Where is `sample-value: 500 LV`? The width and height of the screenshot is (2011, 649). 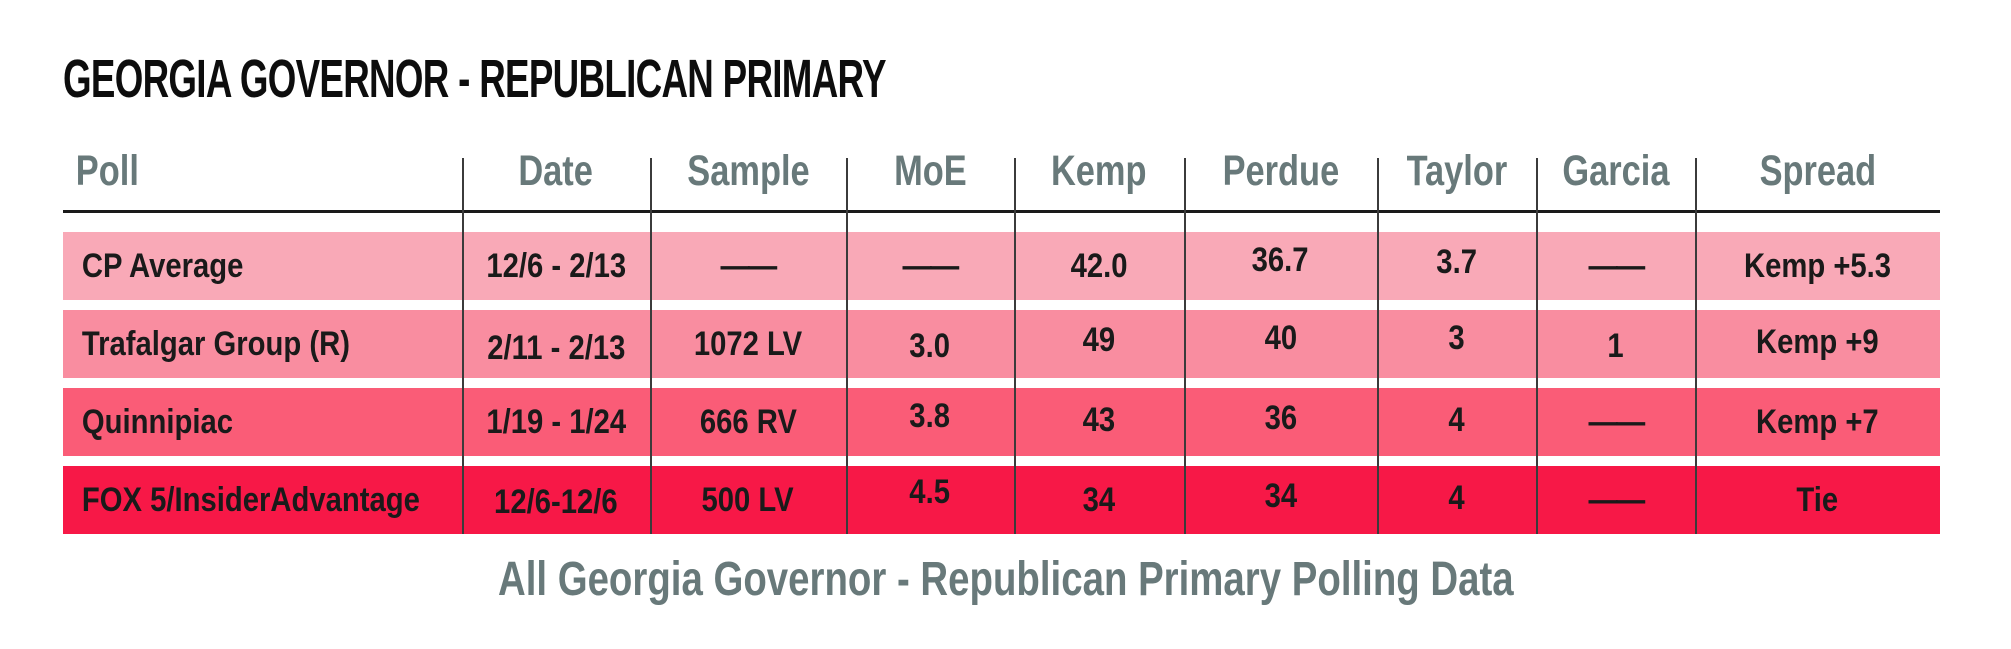
sample-value: 500 LV is located at coordinates (748, 499).